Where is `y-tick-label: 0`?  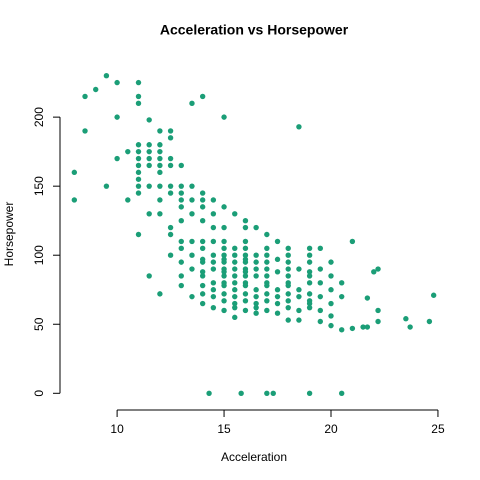
y-tick-label: 0 is located at coordinates (39, 393).